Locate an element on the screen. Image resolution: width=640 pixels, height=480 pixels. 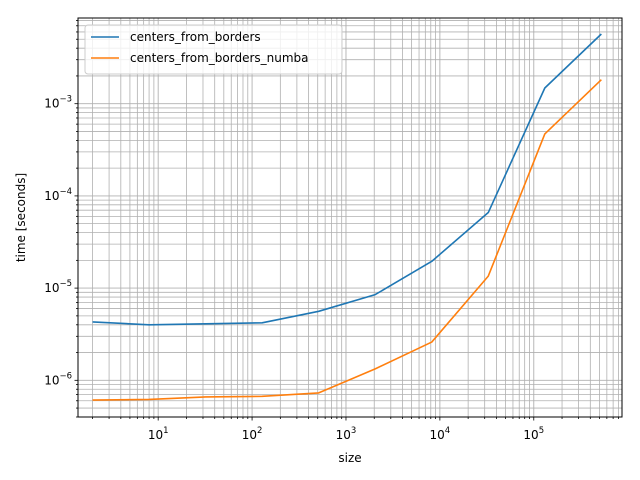
x-tick-label: 10⁴ is located at coordinates (440, 434).